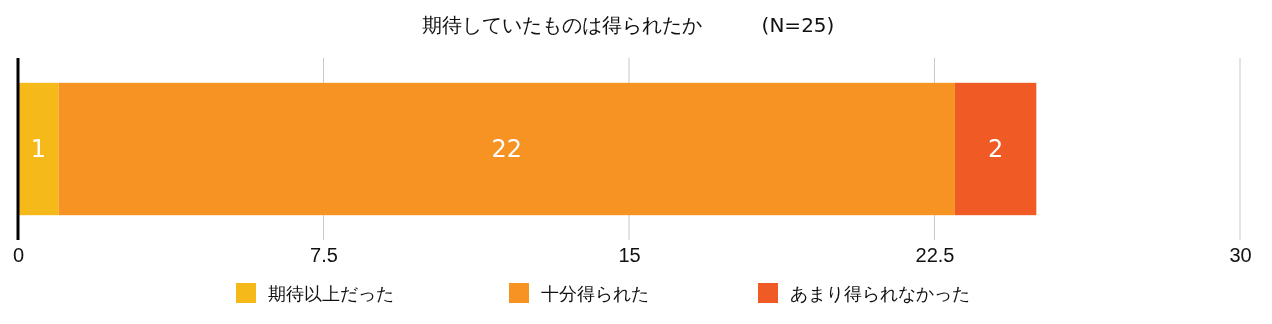 Image resolution: width=1272 pixels, height=324 pixels. I want to click on legend-label: あまり得られなかった, so click(880, 293).